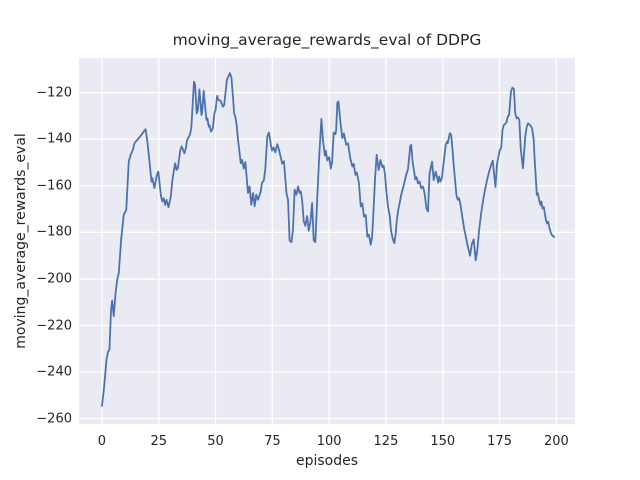 This screenshot has width=640, height=480. What do you see at coordinates (21, 241) in the screenshot?
I see `y-axis-label: moving_average_rewards_eval` at bounding box center [21, 241].